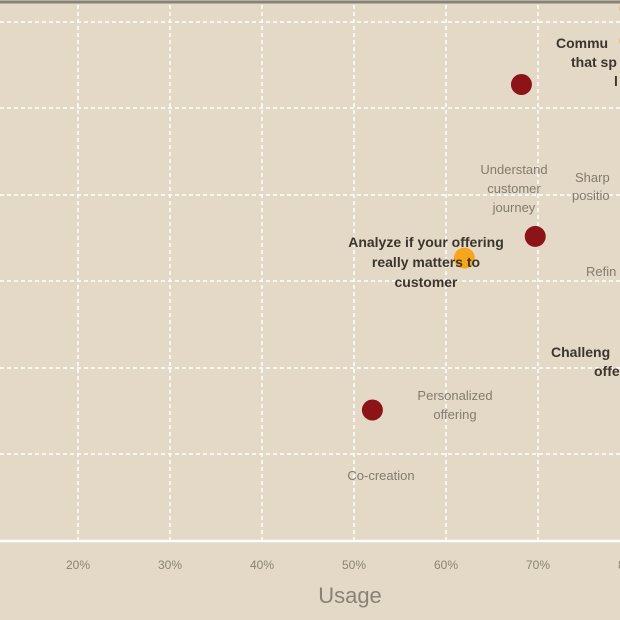 This screenshot has height=620, width=620. Describe the element at coordinates (616, 81) in the screenshot. I see `annotation-communicate-3: l` at that location.